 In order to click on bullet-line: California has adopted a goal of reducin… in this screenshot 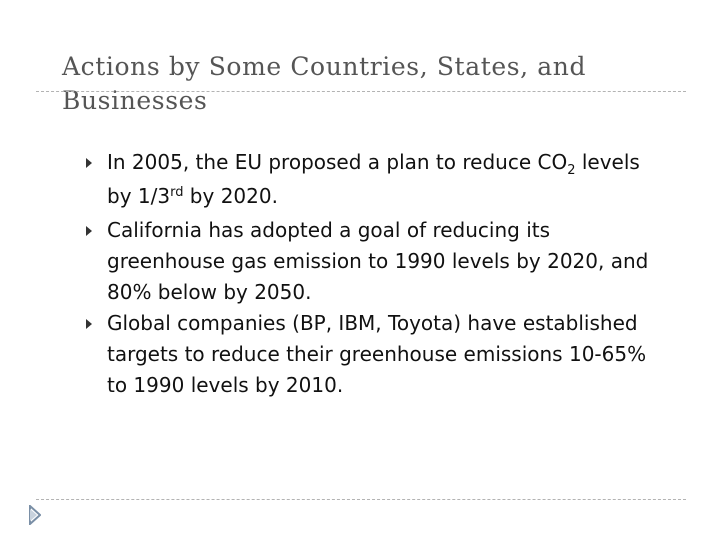, I will do `click(329, 230)`.